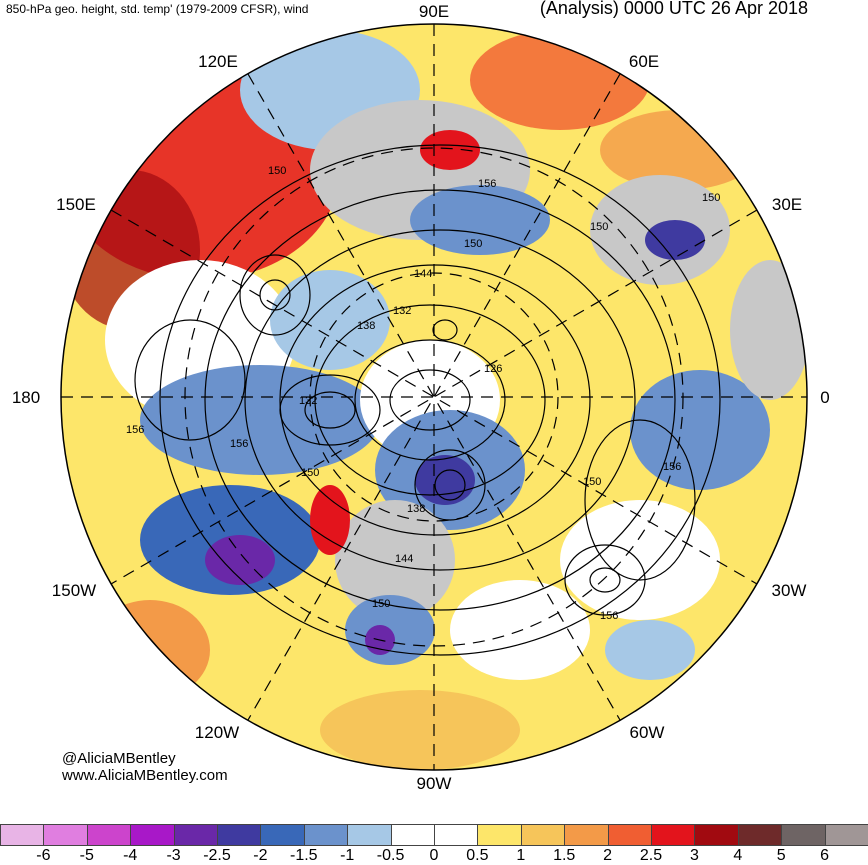 Image resolution: width=868 pixels, height=865 pixels. I want to click on colorbar-tick-label: 5, so click(781, 855).